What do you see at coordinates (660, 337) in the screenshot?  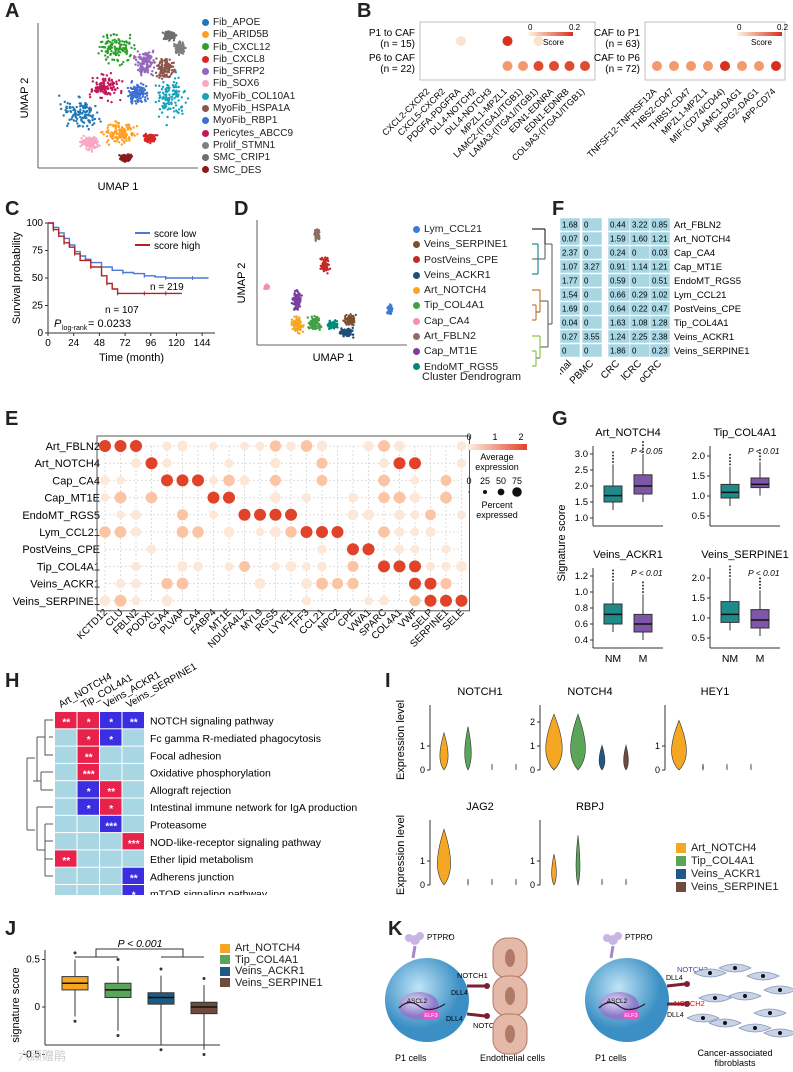 I see `f-cell-value: 2.38` at bounding box center [660, 337].